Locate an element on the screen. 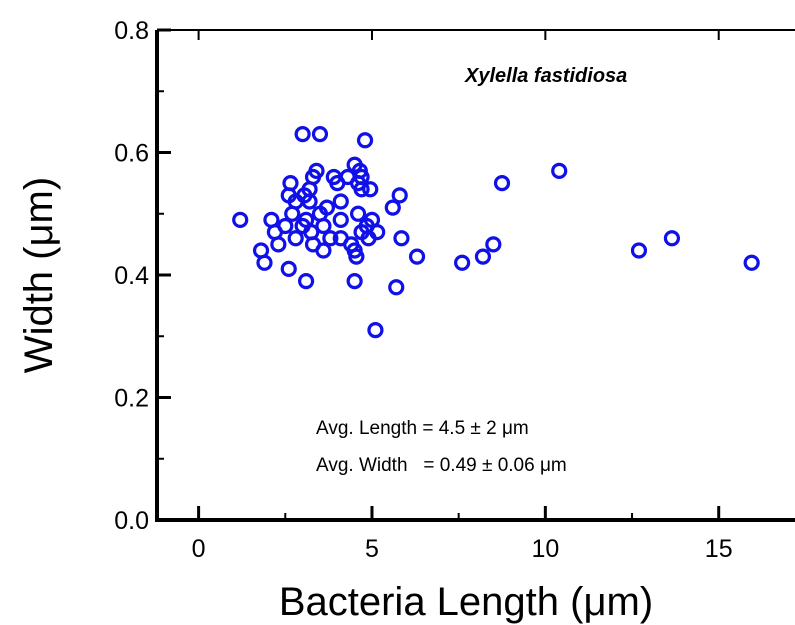 The image size is (795, 625). y-tick-label: 0.0 is located at coordinates (131, 521).